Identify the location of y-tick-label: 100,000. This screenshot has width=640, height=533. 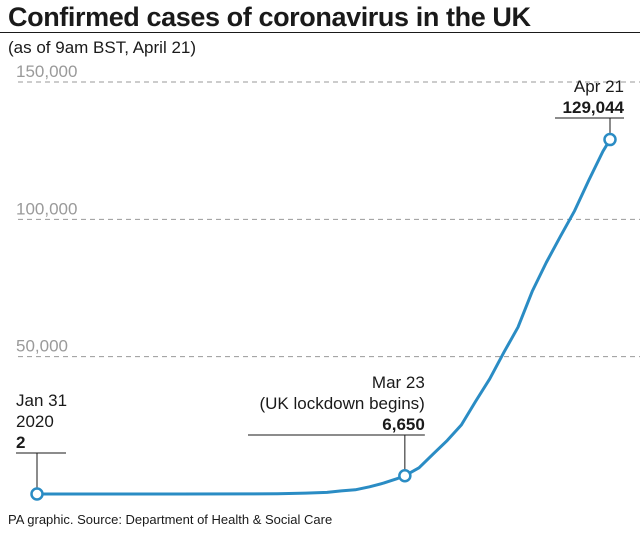
(46, 208).